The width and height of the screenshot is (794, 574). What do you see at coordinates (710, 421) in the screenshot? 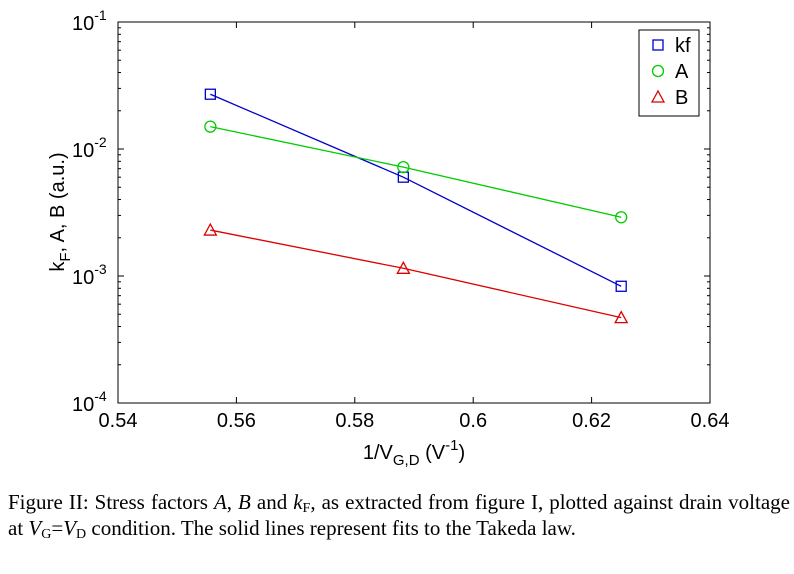
I see `x-tick-label: 0.64` at bounding box center [710, 421].